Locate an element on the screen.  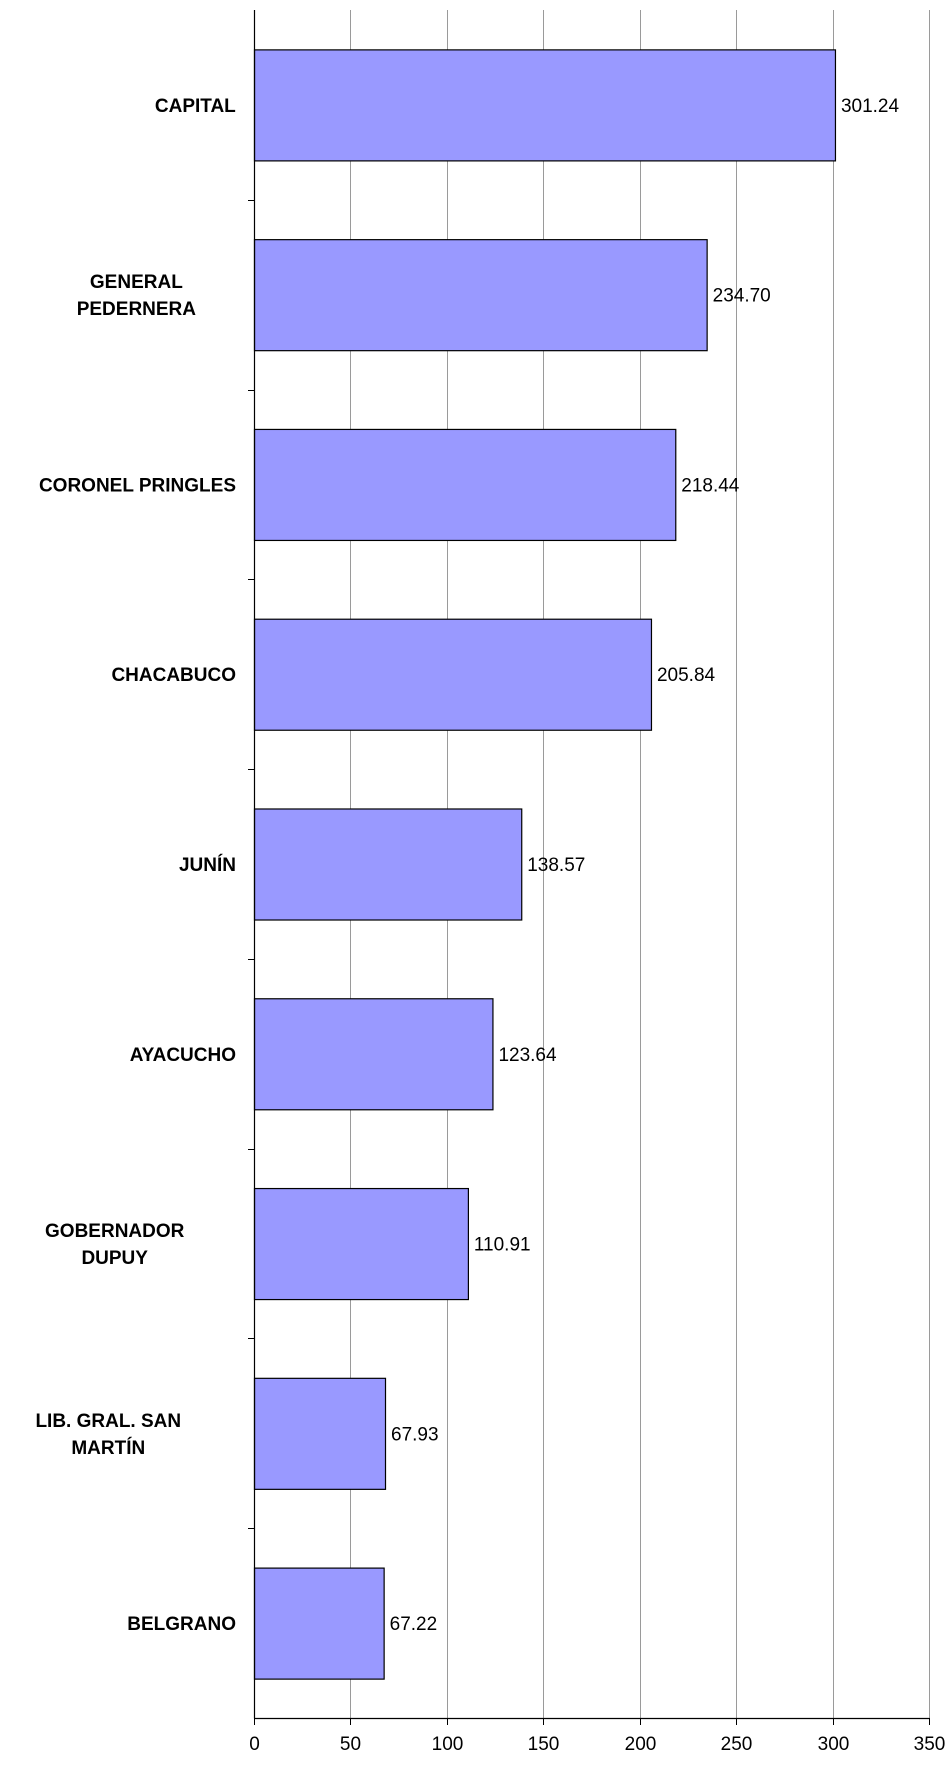
data-label-8: 67.22 is located at coordinates (414, 1624).